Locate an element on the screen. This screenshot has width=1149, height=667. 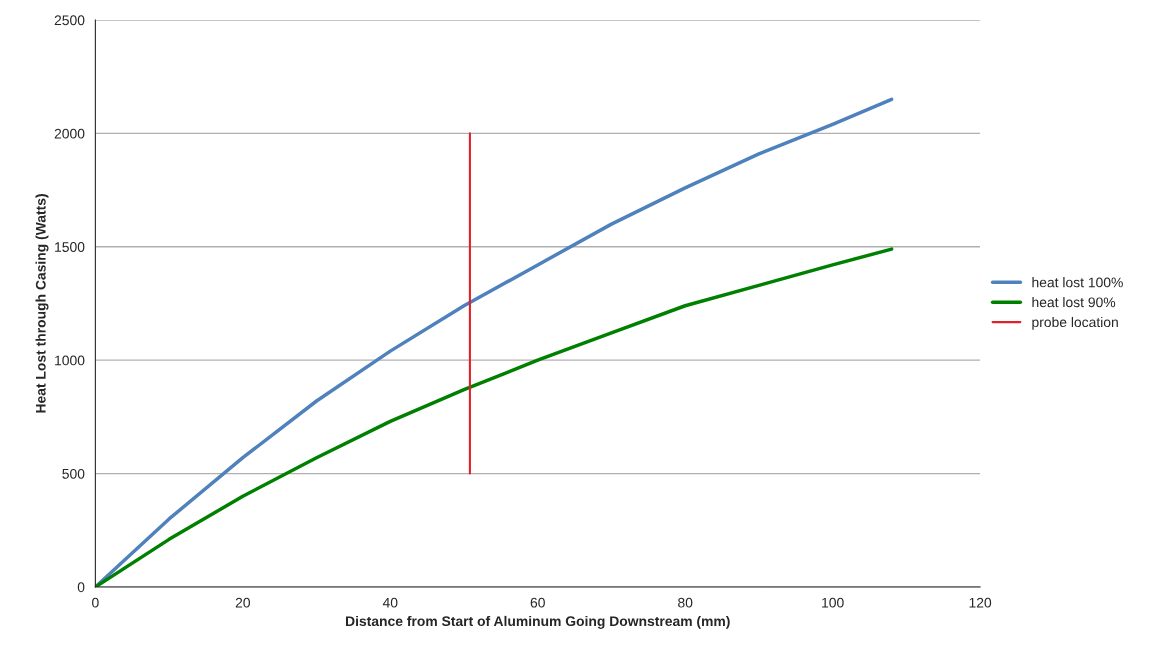
legend-label: probe location is located at coordinates (1075, 323).